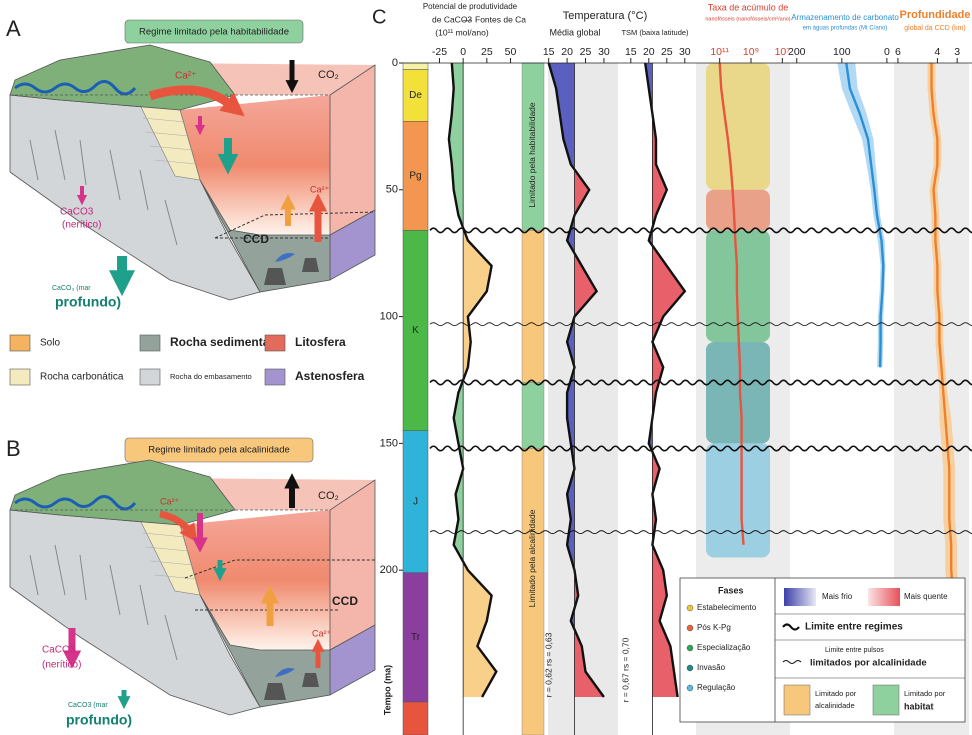  I want to click on label: CaCO3, so click(77, 212).